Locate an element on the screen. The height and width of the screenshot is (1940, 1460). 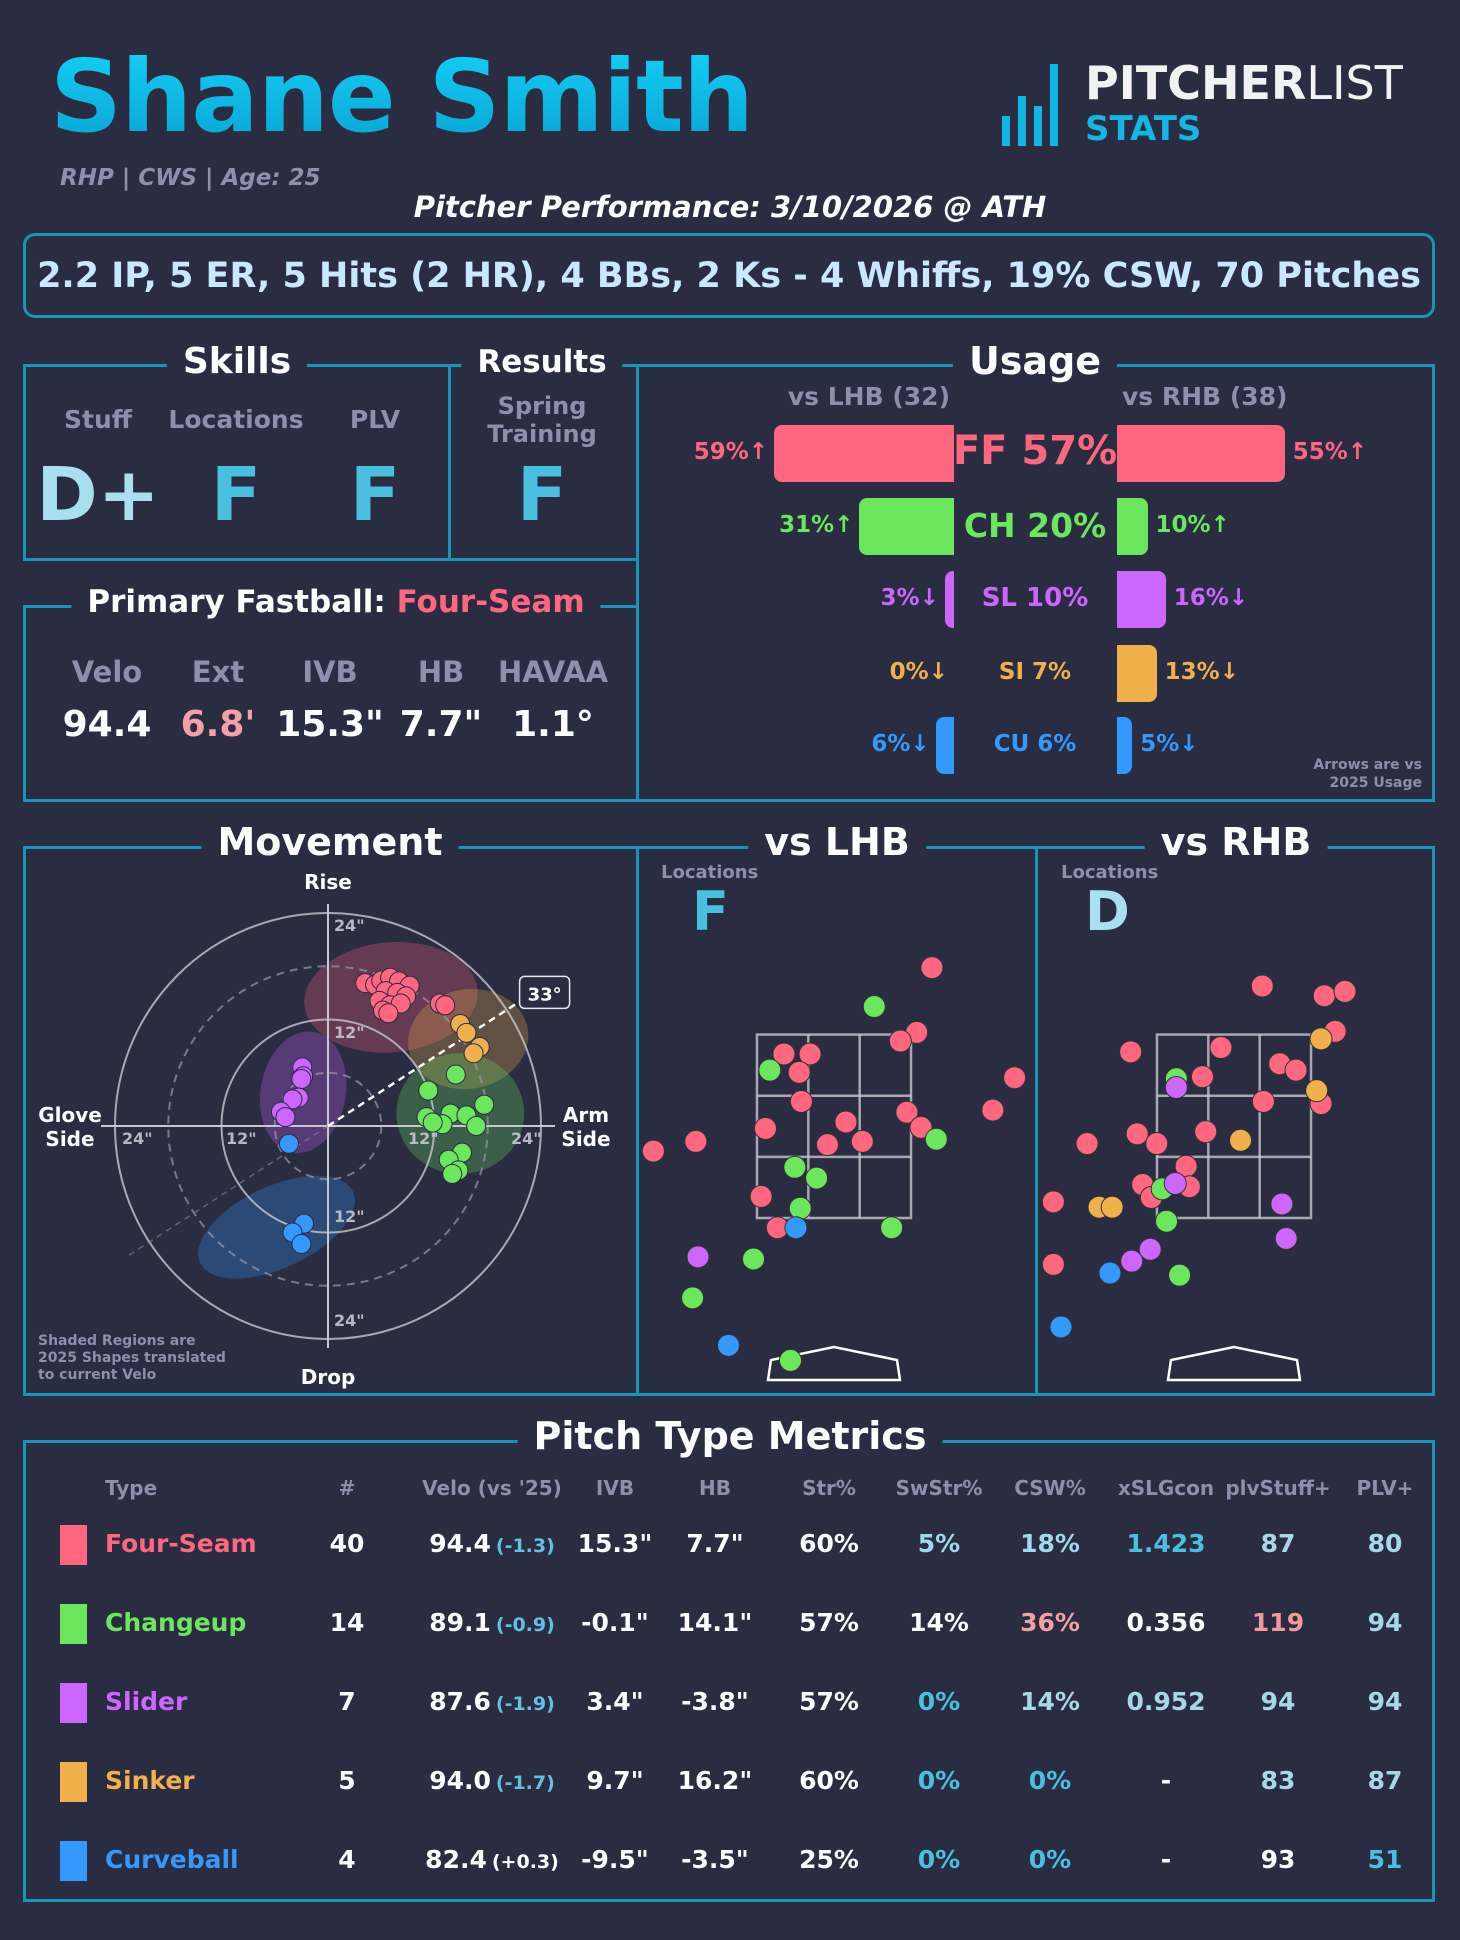
metric-cell: 57% is located at coordinates (829, 1701).